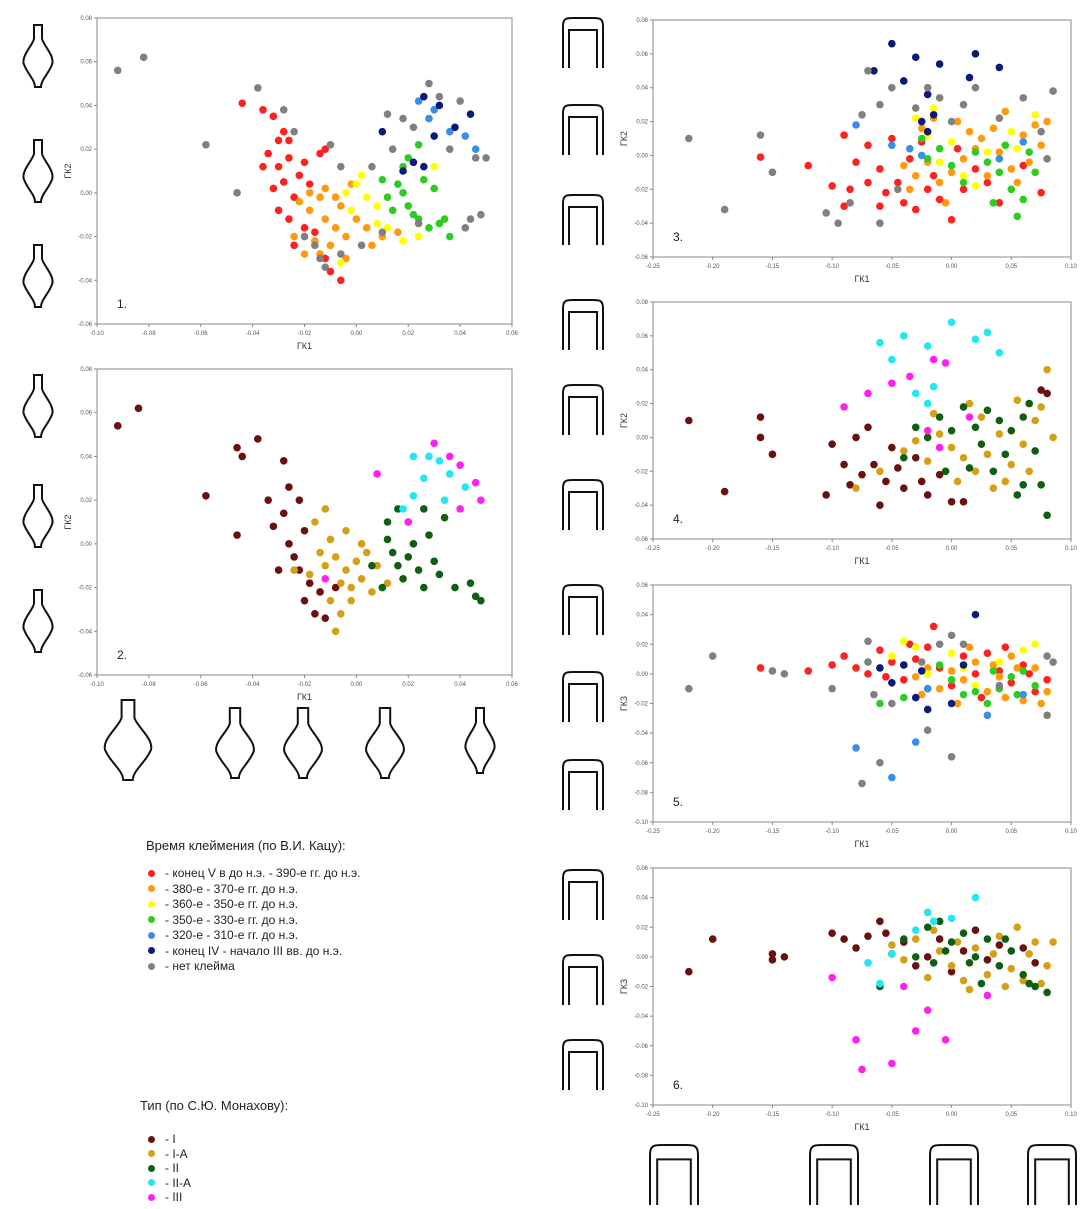 The width and height of the screenshot is (1085, 1209). I want to click on y-tick-label: -0.08, so click(641, 1076).